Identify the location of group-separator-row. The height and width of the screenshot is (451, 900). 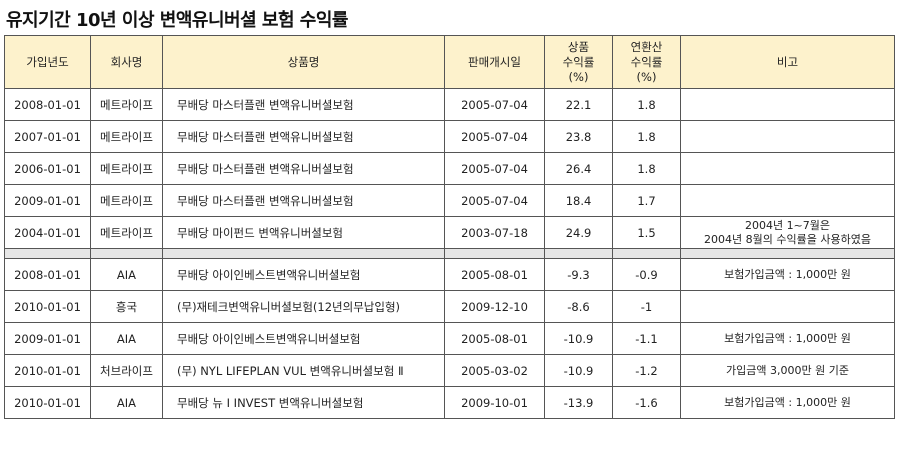
(449, 253).